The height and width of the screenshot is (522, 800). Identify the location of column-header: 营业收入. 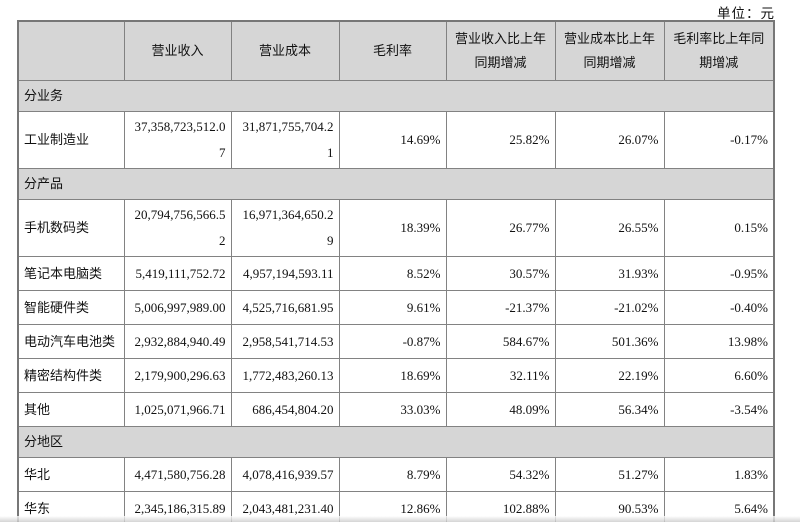
(177, 50).